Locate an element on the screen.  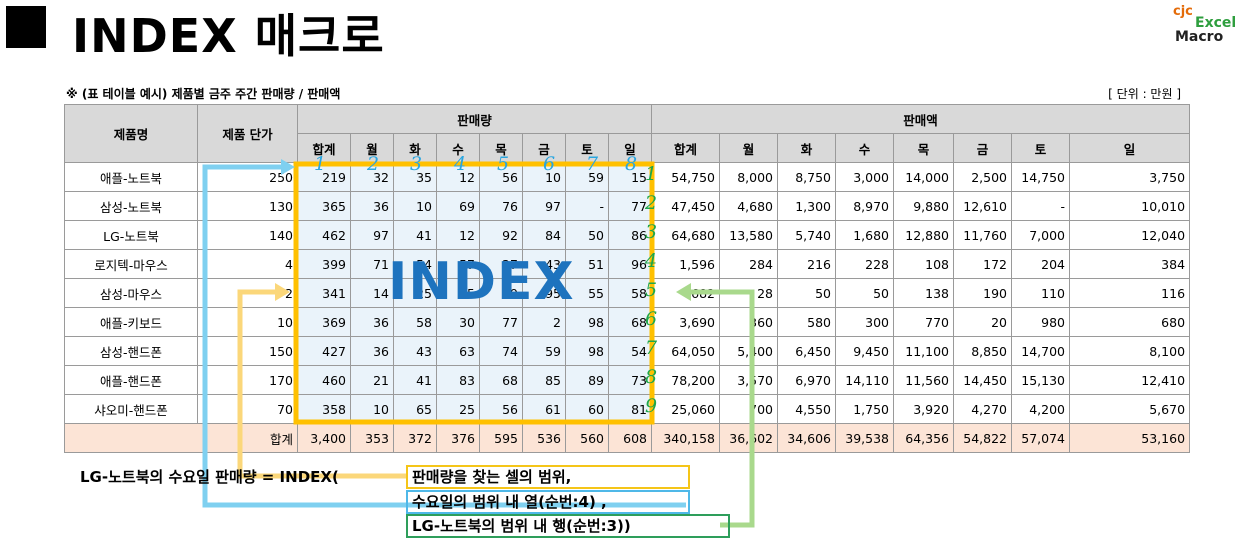
index-range-box is located at coordinates (474, 293).